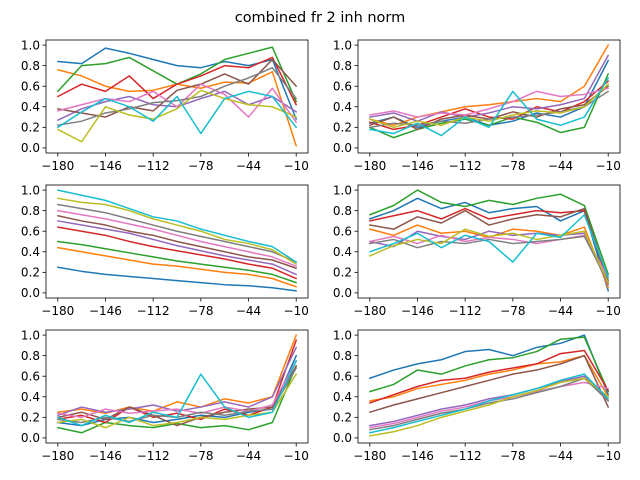 The height and width of the screenshot is (480, 640). I want to click on subplot-2: −180 −146 −112 −78 −44 −10 0.0 0.2 0.4 0.6 0.8 1.0, so click(477, 105).